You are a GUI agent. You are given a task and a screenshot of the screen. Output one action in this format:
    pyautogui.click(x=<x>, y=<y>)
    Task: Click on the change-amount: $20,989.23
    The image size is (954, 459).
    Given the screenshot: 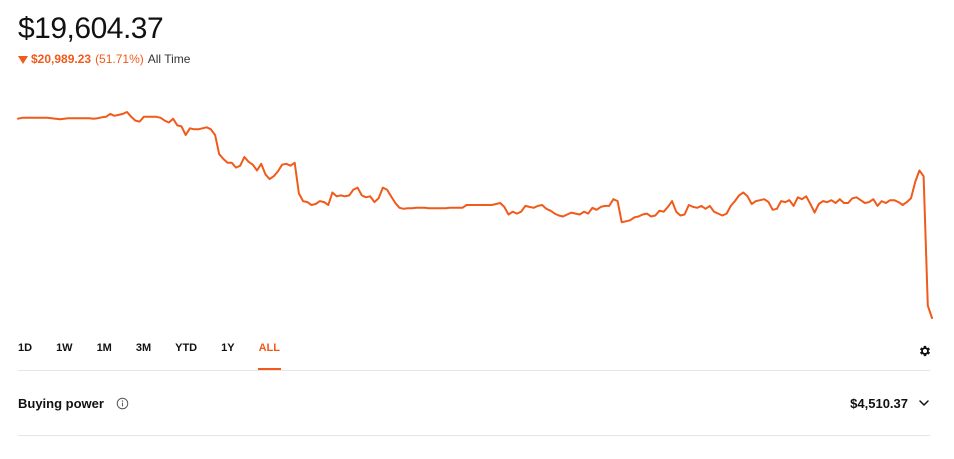 What is the action you would take?
    pyautogui.click(x=61, y=59)
    